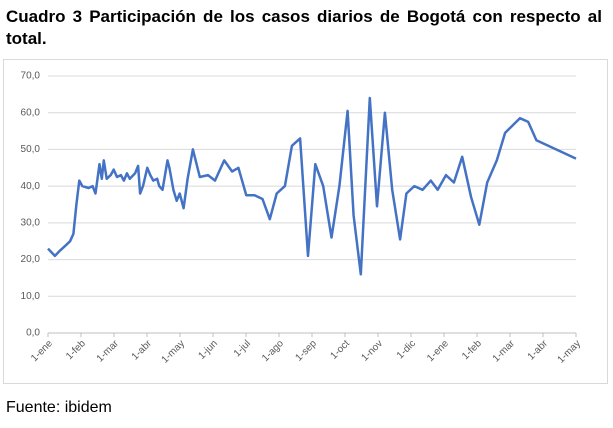 The image size is (613, 428). I want to click on y-tick-label: 10,0, so click(31, 296).